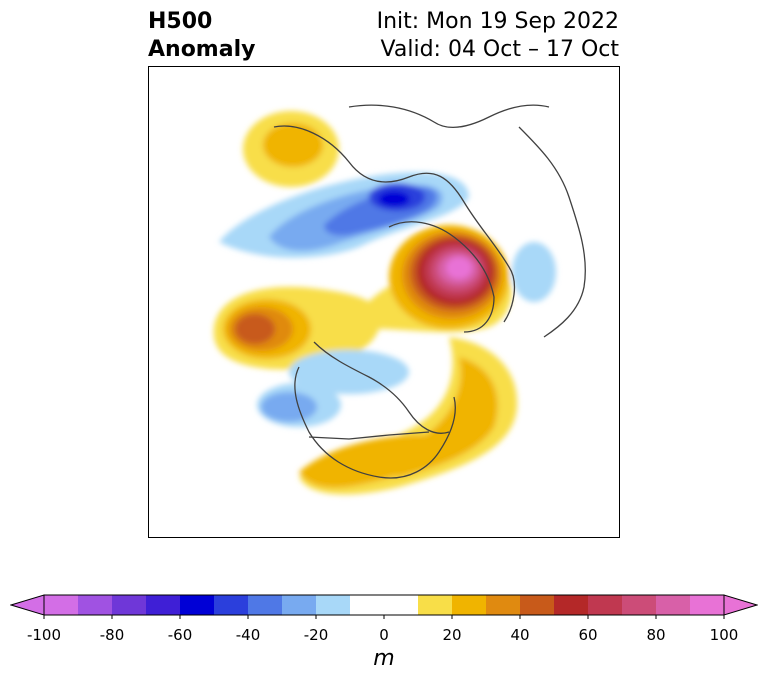 Image resolution: width=768 pixels, height=684 pixels. Describe the element at coordinates (384, 635) in the screenshot. I see `colorbar-tick-label: 0` at that location.